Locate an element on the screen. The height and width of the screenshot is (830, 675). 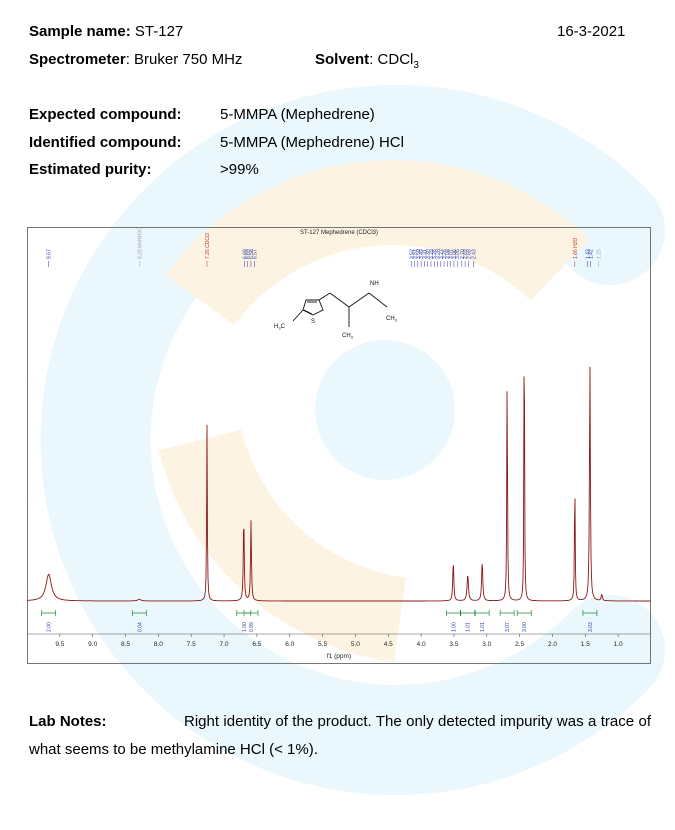
integrals: 2.00 0.04 1.00 0.99 1.00 1.01 1.01 3.07 3.00 3.03 is located at coordinates (319, 621).